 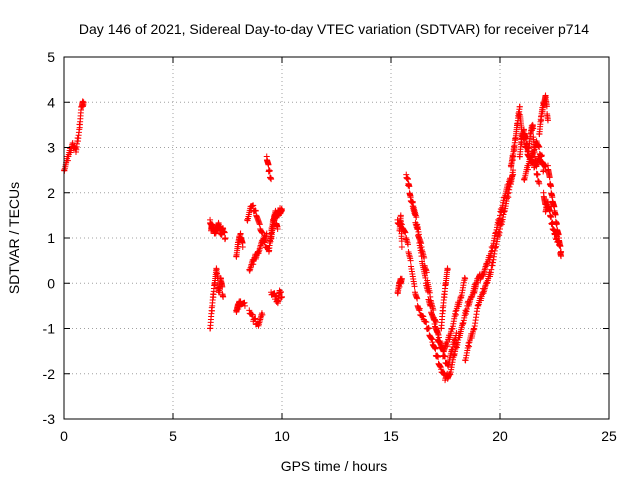 What do you see at coordinates (334, 466) in the screenshot?
I see `x-axis-label: GPS time / hours` at bounding box center [334, 466].